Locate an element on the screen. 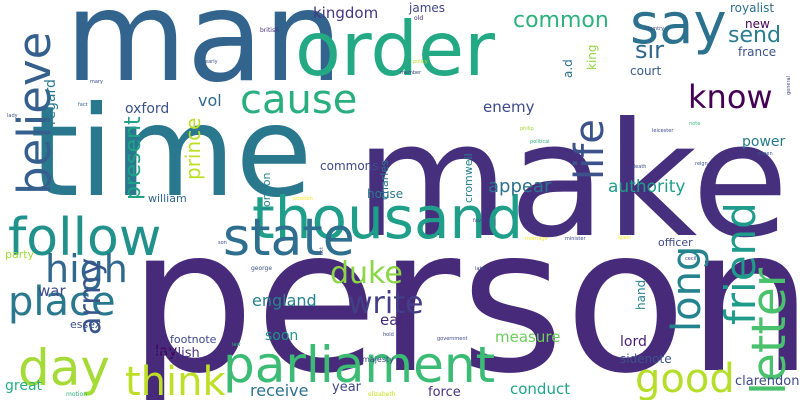 The height and width of the screenshot is (400, 800). word-write: write is located at coordinates (385, 303).